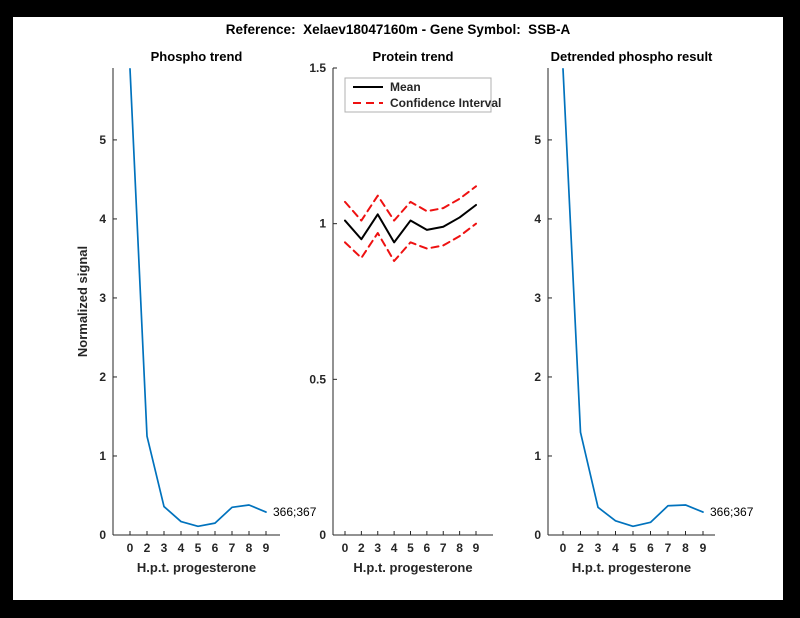 Image resolution: width=800 pixels, height=618 pixels. What do you see at coordinates (413, 56) in the screenshot?
I see `chart-title: Protein trend` at bounding box center [413, 56].